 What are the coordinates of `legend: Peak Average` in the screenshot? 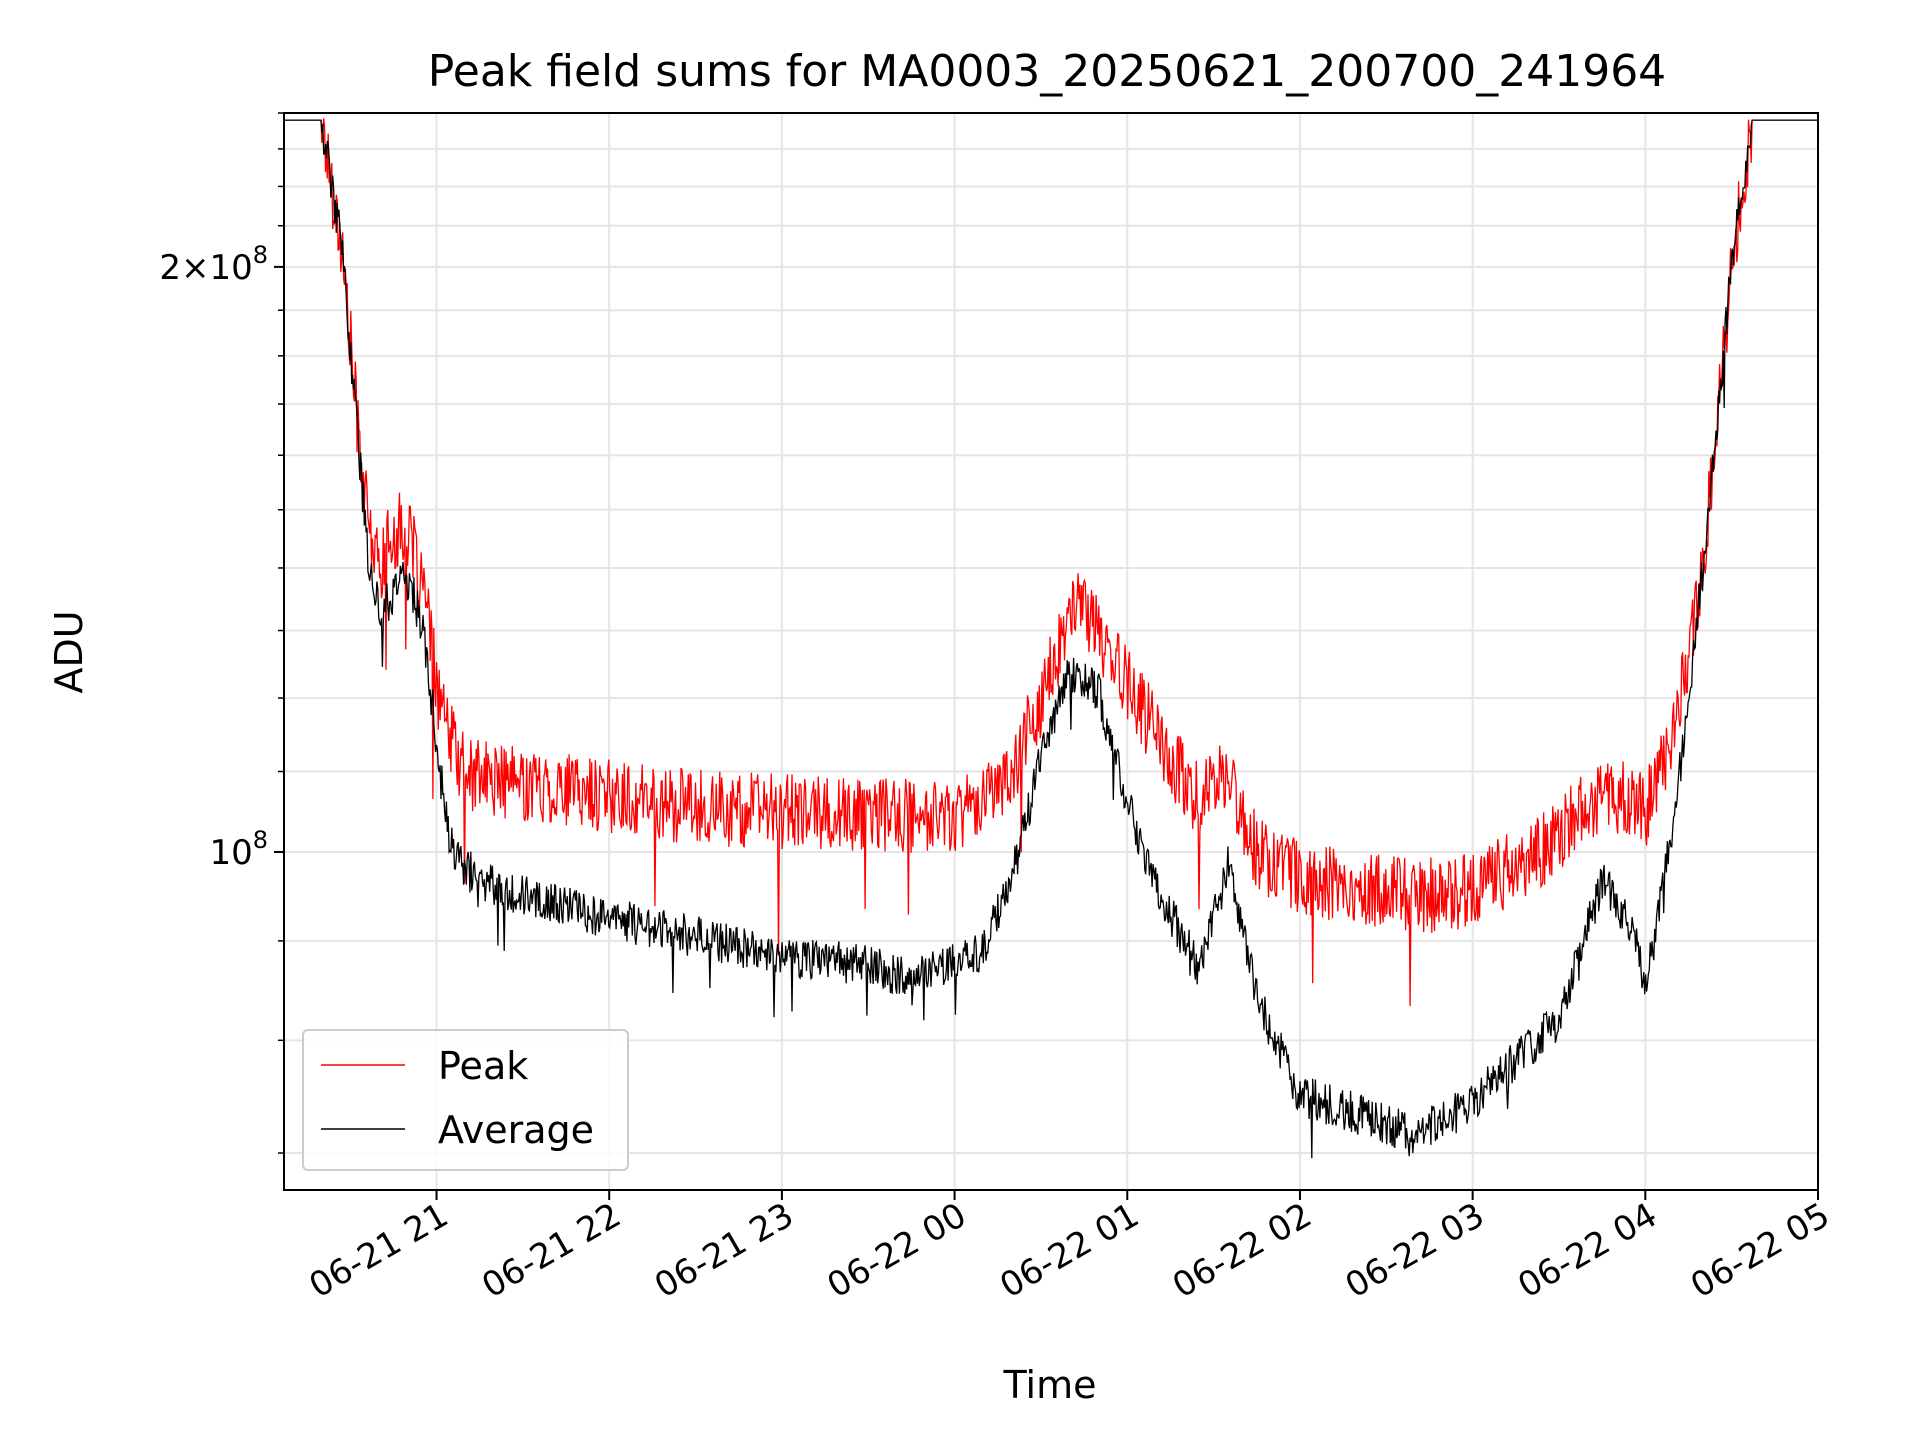 It's located at (465, 1100).